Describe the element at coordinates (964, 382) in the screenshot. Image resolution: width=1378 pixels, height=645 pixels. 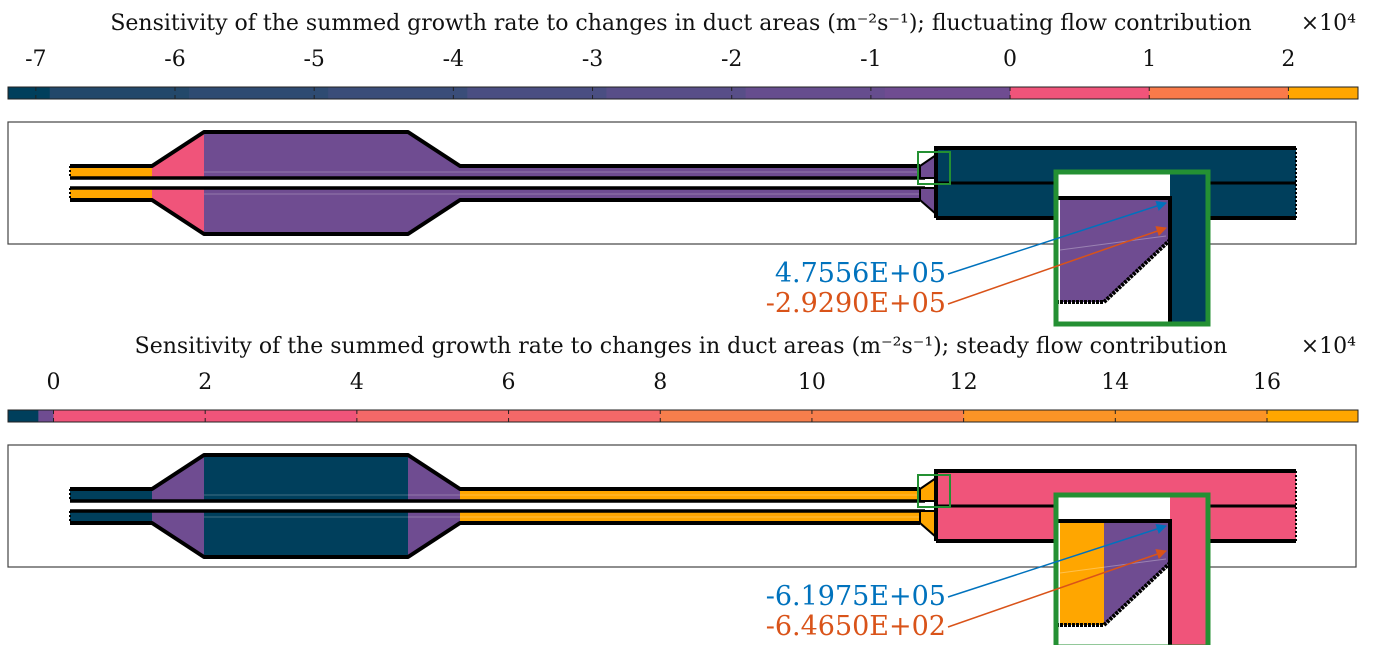
I see `colorbar-tick-label: 12` at that location.